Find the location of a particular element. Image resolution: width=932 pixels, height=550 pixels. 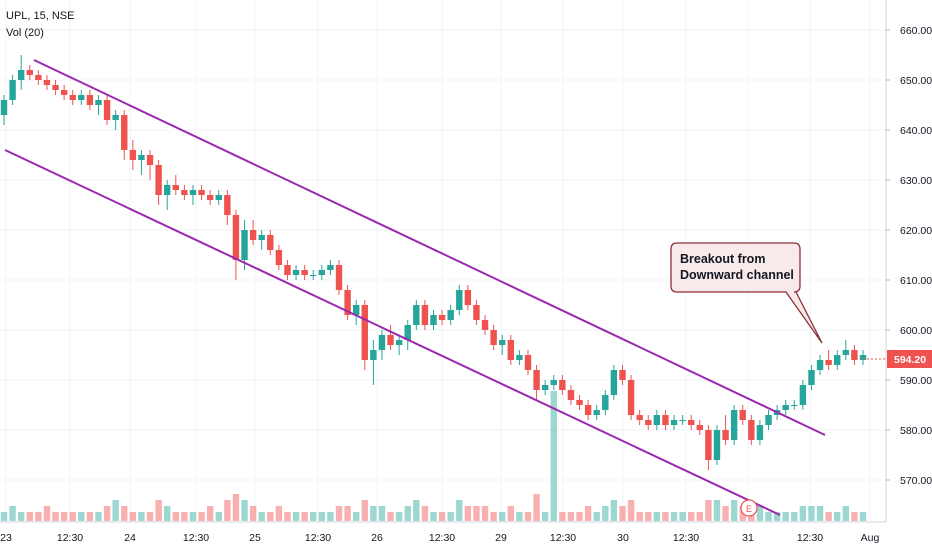

time-tick-label: 25 is located at coordinates (255, 538).